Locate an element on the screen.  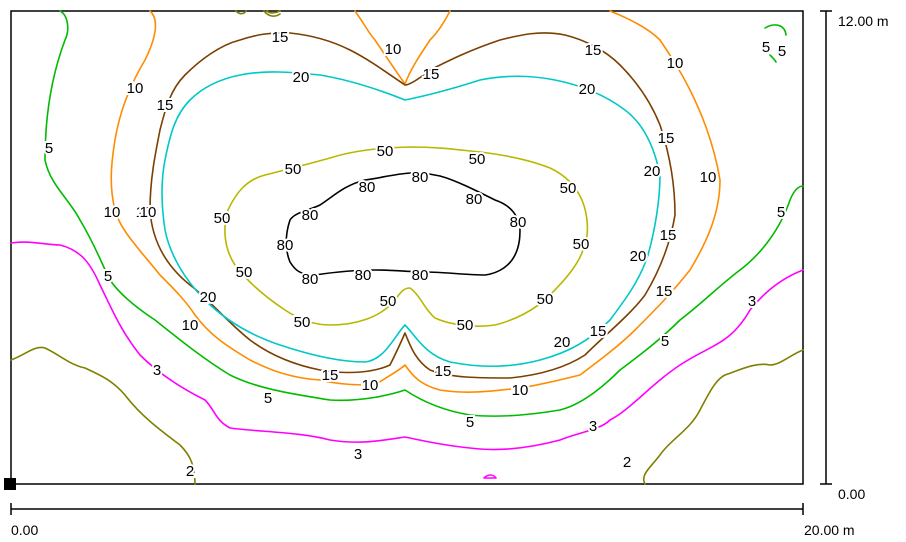
y-scale-start: 0.00 is located at coordinates (851, 494).